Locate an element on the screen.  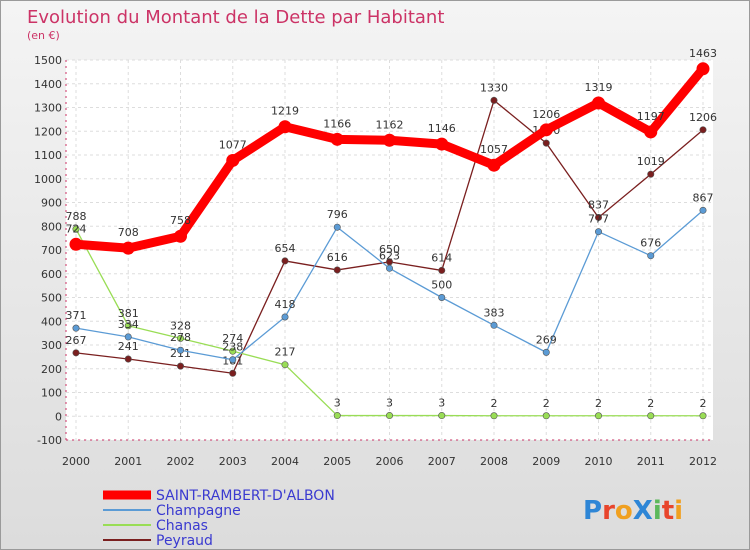
data-label: 269 is located at coordinates (546, 339).